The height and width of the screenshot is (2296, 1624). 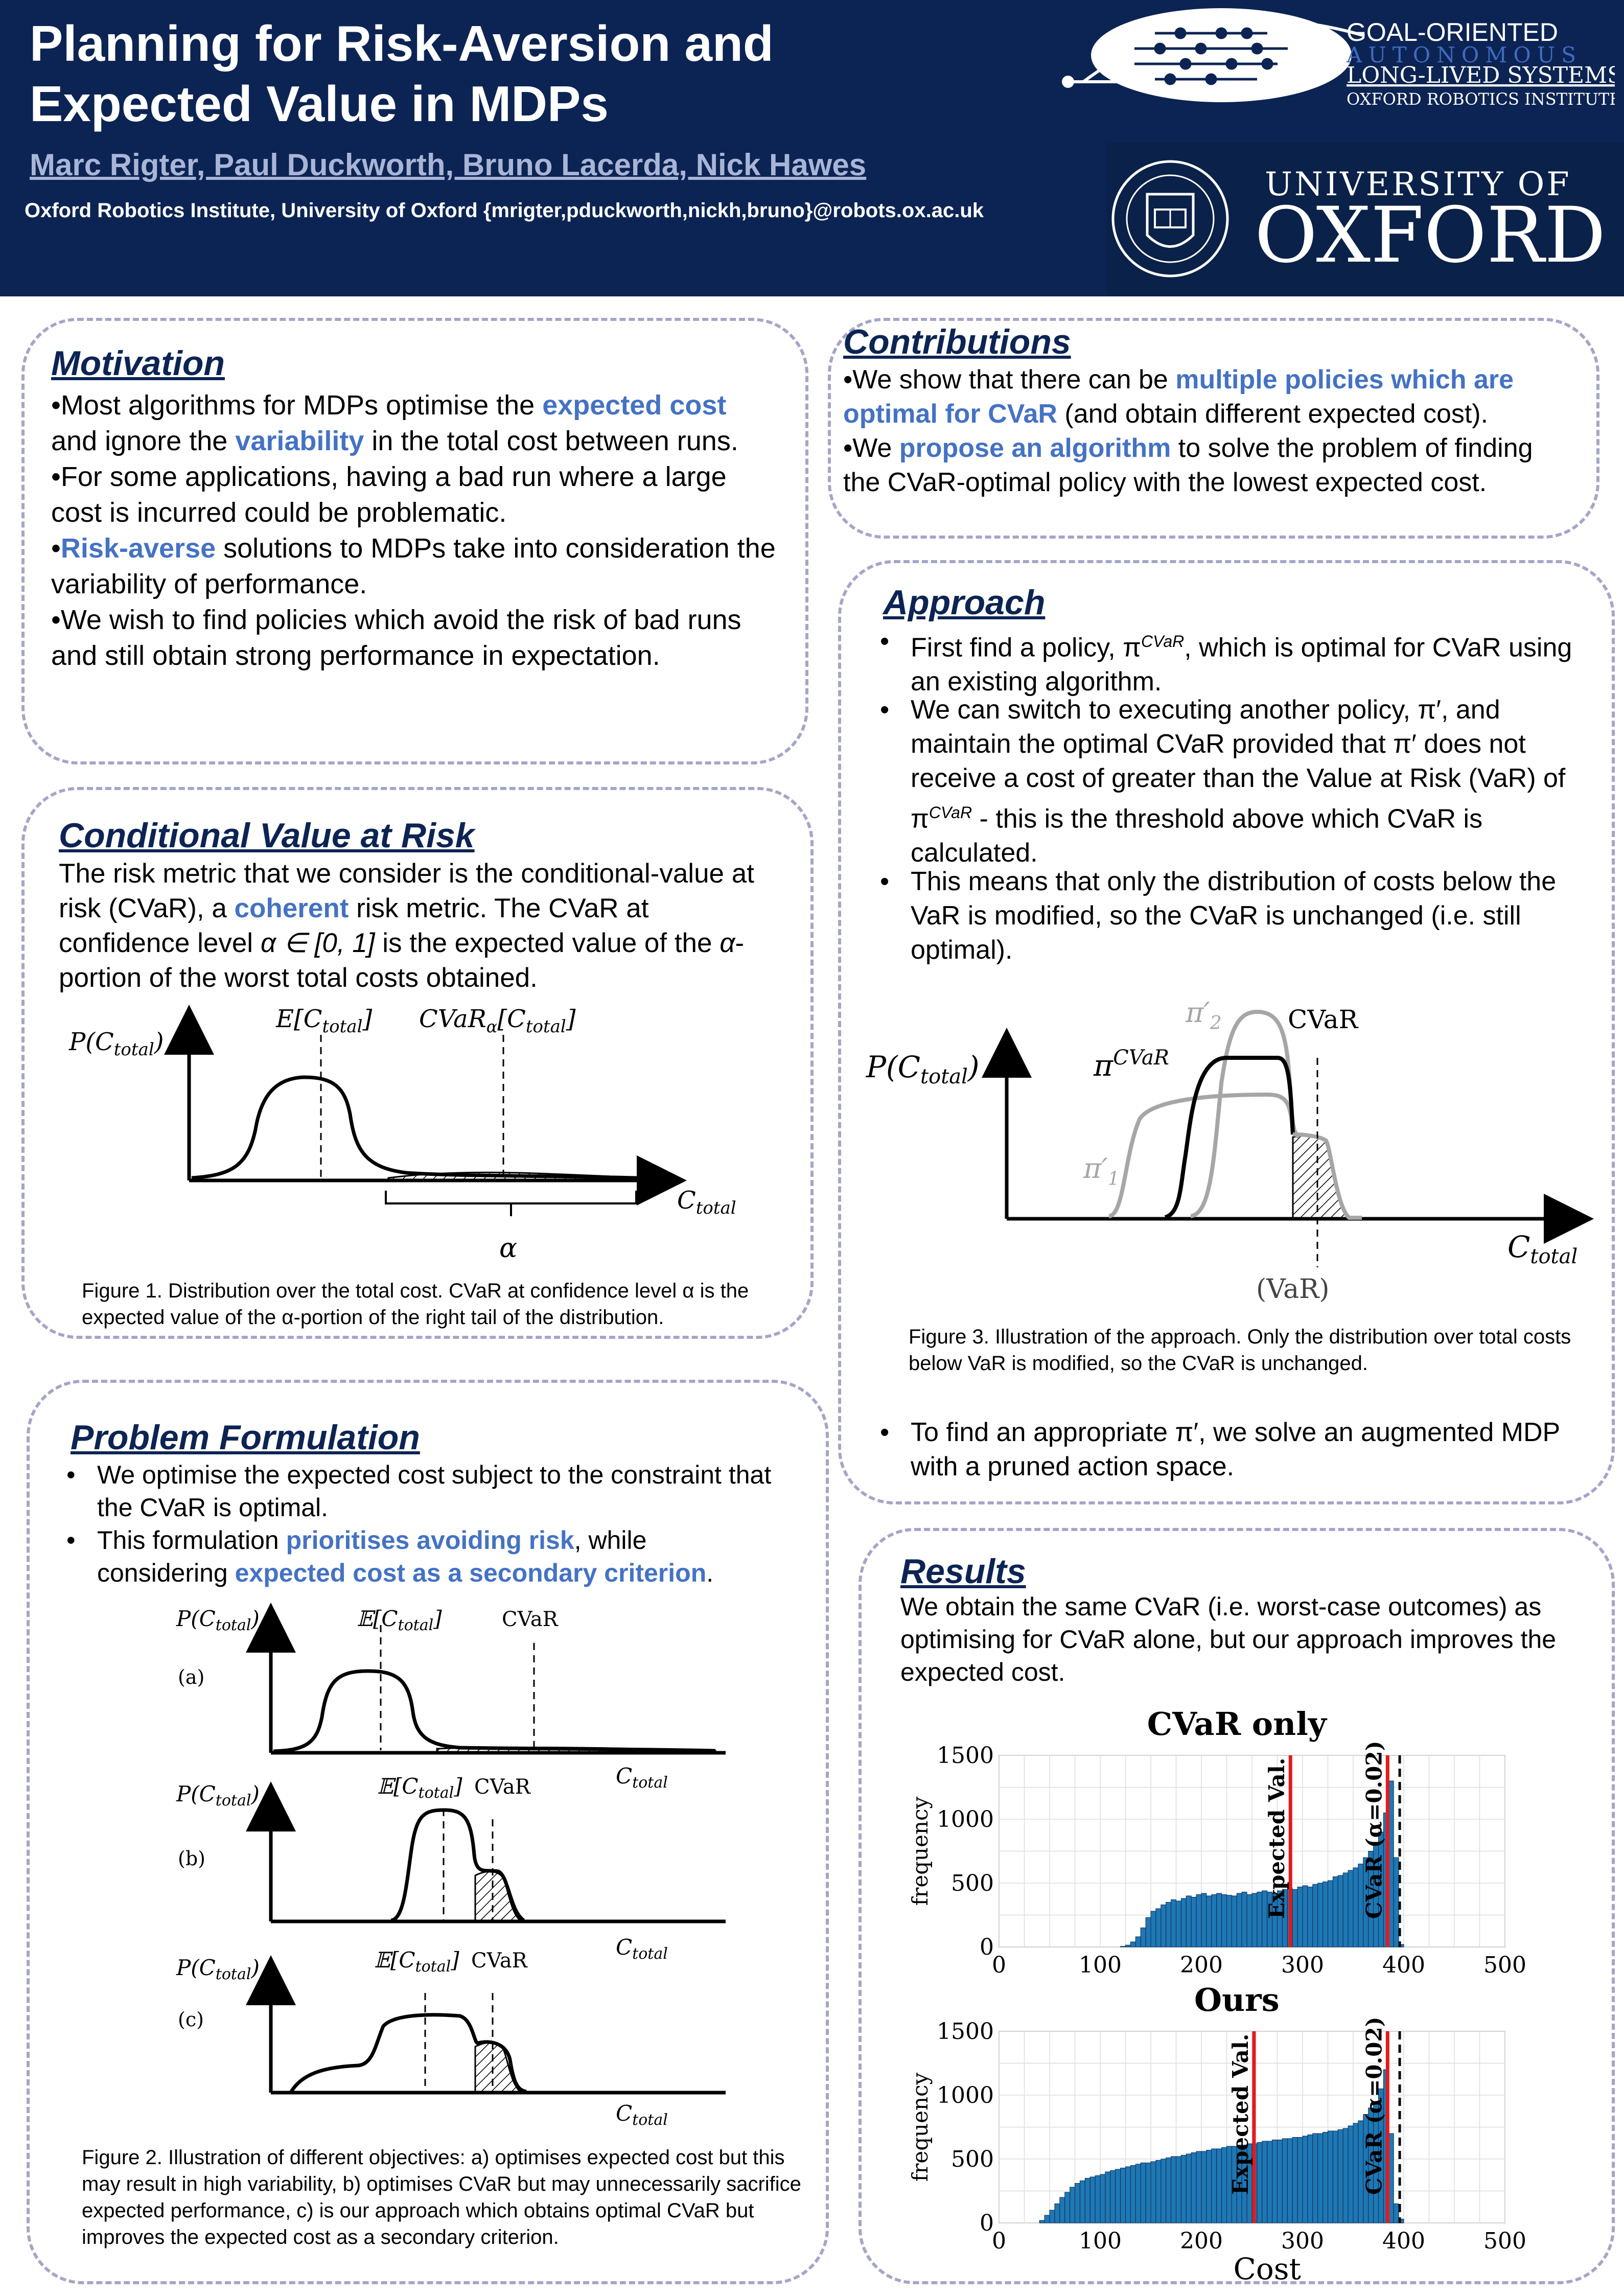 What do you see at coordinates (1240, 2115) in the screenshot?
I see `chart2-expected-label: Expected Val.` at bounding box center [1240, 2115].